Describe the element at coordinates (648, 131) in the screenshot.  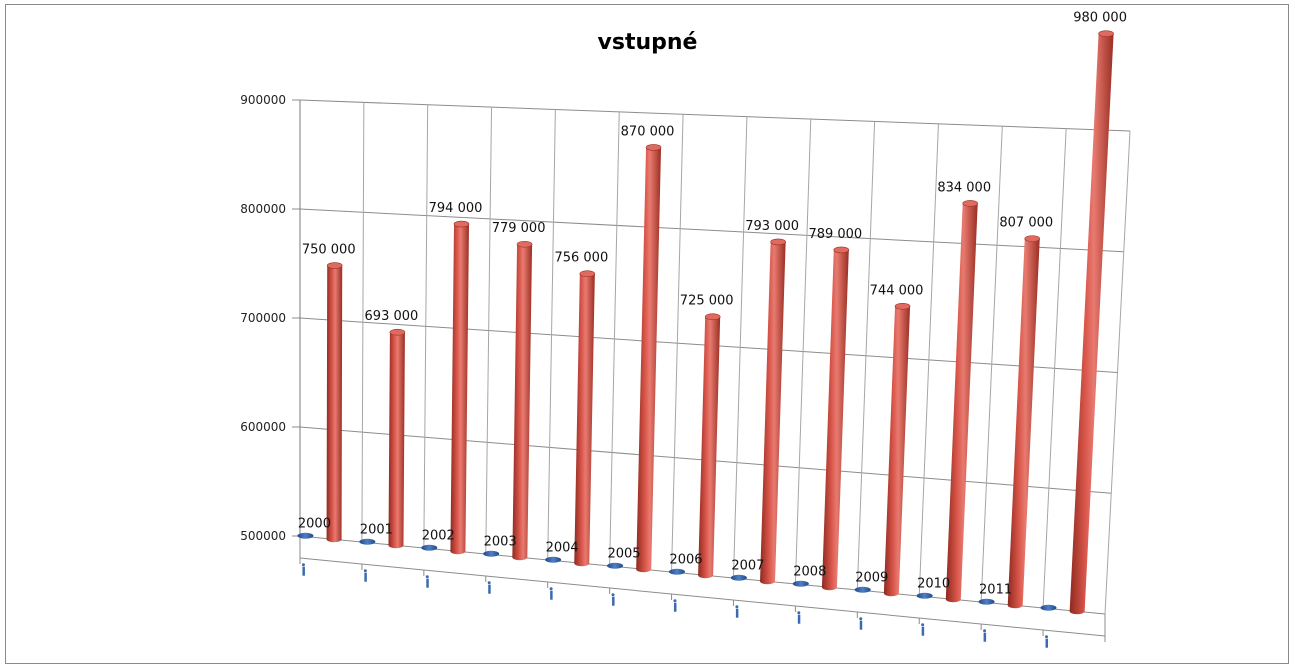
I see `data-label: 870 000` at that location.